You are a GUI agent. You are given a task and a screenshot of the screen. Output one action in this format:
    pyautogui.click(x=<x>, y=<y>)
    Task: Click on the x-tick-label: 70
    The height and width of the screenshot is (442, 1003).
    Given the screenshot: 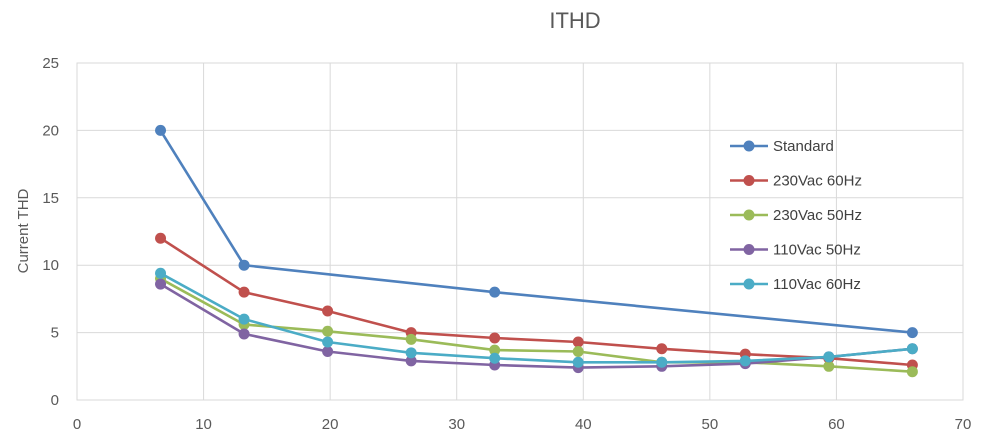 What is the action you would take?
    pyautogui.click(x=963, y=424)
    